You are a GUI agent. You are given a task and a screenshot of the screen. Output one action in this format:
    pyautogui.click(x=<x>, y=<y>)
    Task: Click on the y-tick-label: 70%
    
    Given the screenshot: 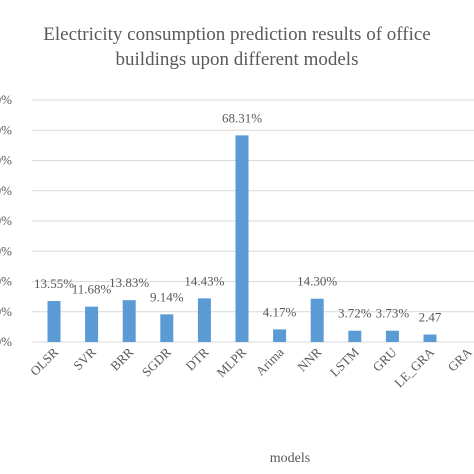 What is the action you would take?
    pyautogui.click(x=6, y=129)
    